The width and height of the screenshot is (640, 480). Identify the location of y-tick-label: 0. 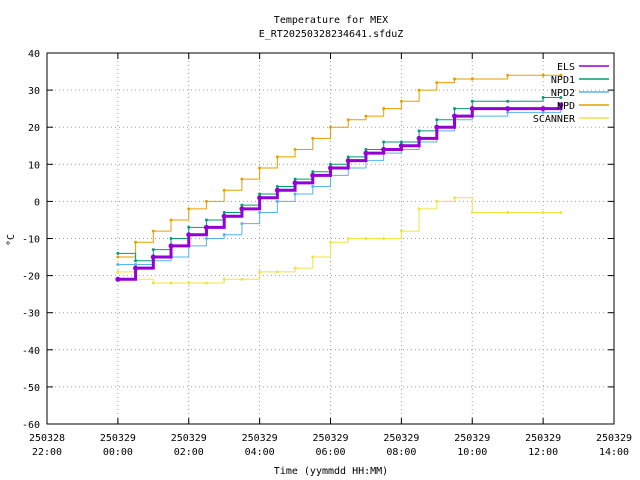
(37, 202).